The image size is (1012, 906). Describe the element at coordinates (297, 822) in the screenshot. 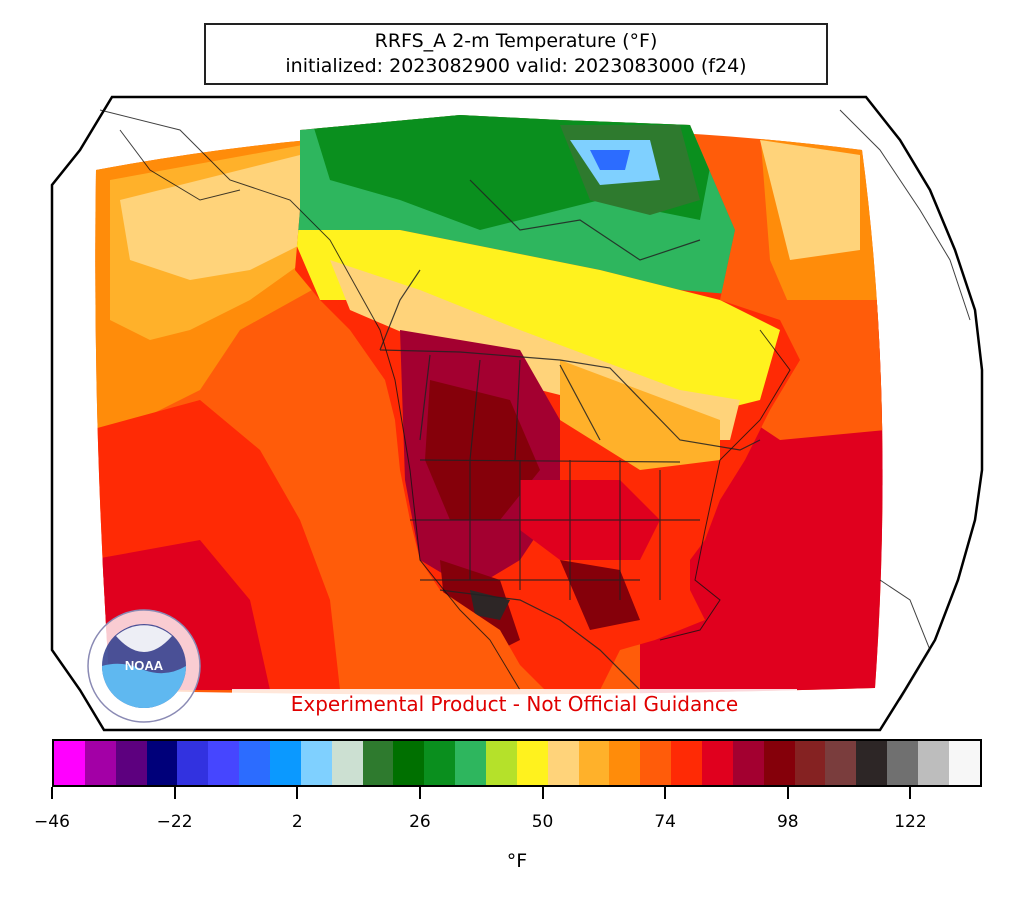

I see `colorbar-tick-label: 2` at that location.